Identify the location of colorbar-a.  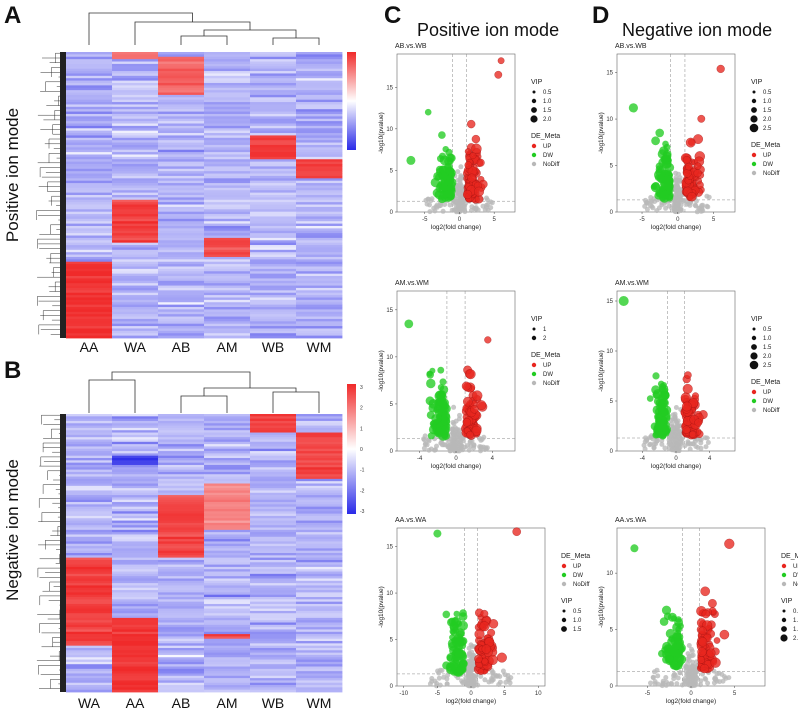
(351, 101).